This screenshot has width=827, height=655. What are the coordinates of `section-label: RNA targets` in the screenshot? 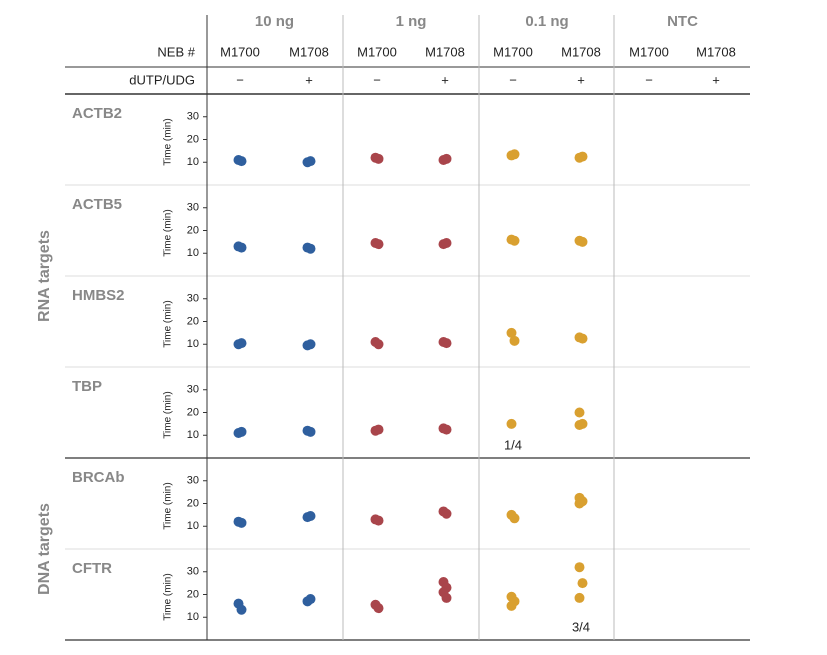 It's located at (44, 276).